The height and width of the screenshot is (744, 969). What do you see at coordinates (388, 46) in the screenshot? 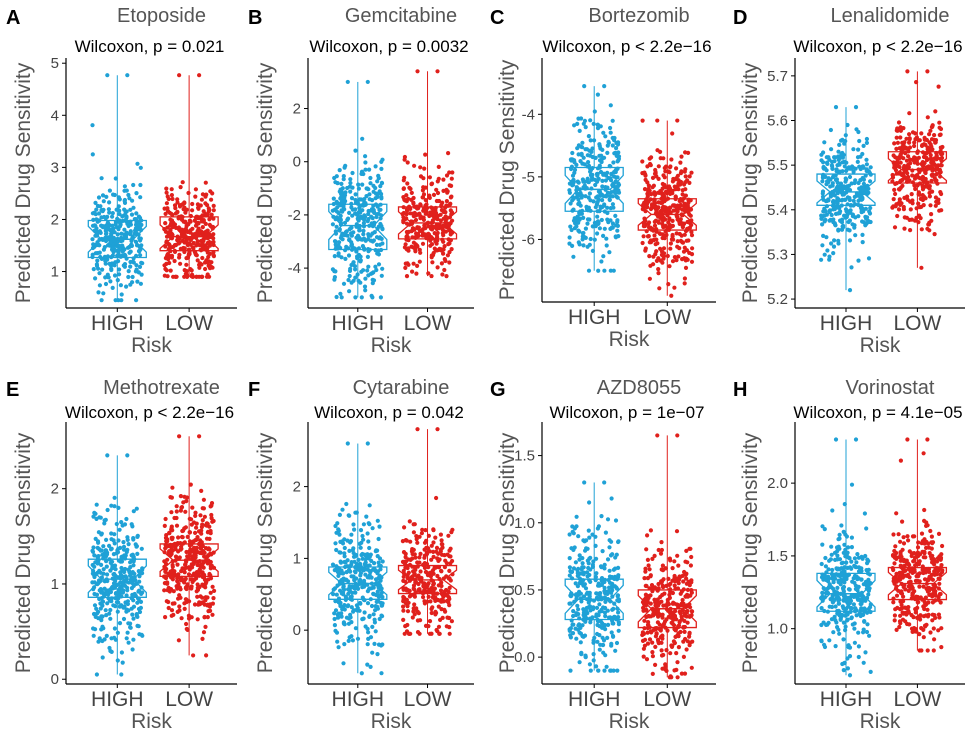
I see `wilcoxon-annotation: Wilcoxon, p = 0.0032` at bounding box center [388, 46].